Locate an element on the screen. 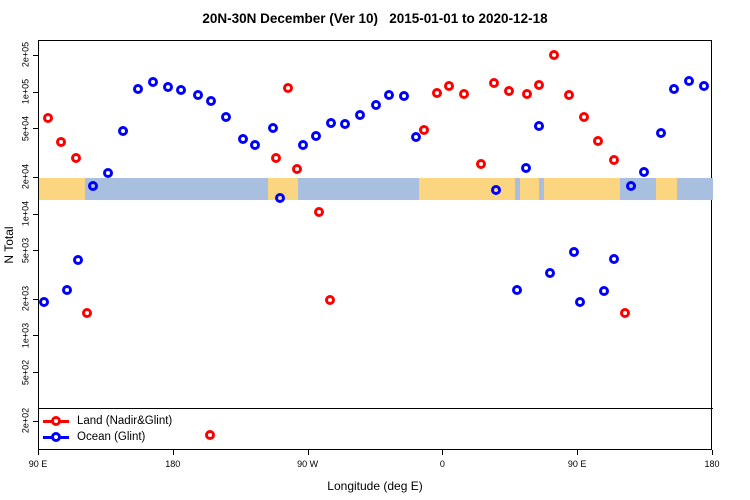  x-axis-label: Longitude (deg E) is located at coordinates (375, 486).